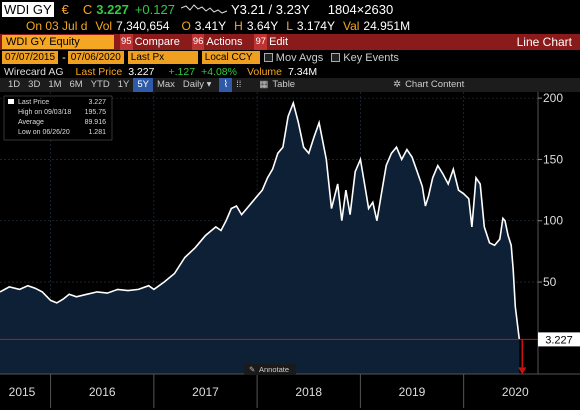  I want to click on stats-low-label: Low on 06/26/20, so click(44, 132).